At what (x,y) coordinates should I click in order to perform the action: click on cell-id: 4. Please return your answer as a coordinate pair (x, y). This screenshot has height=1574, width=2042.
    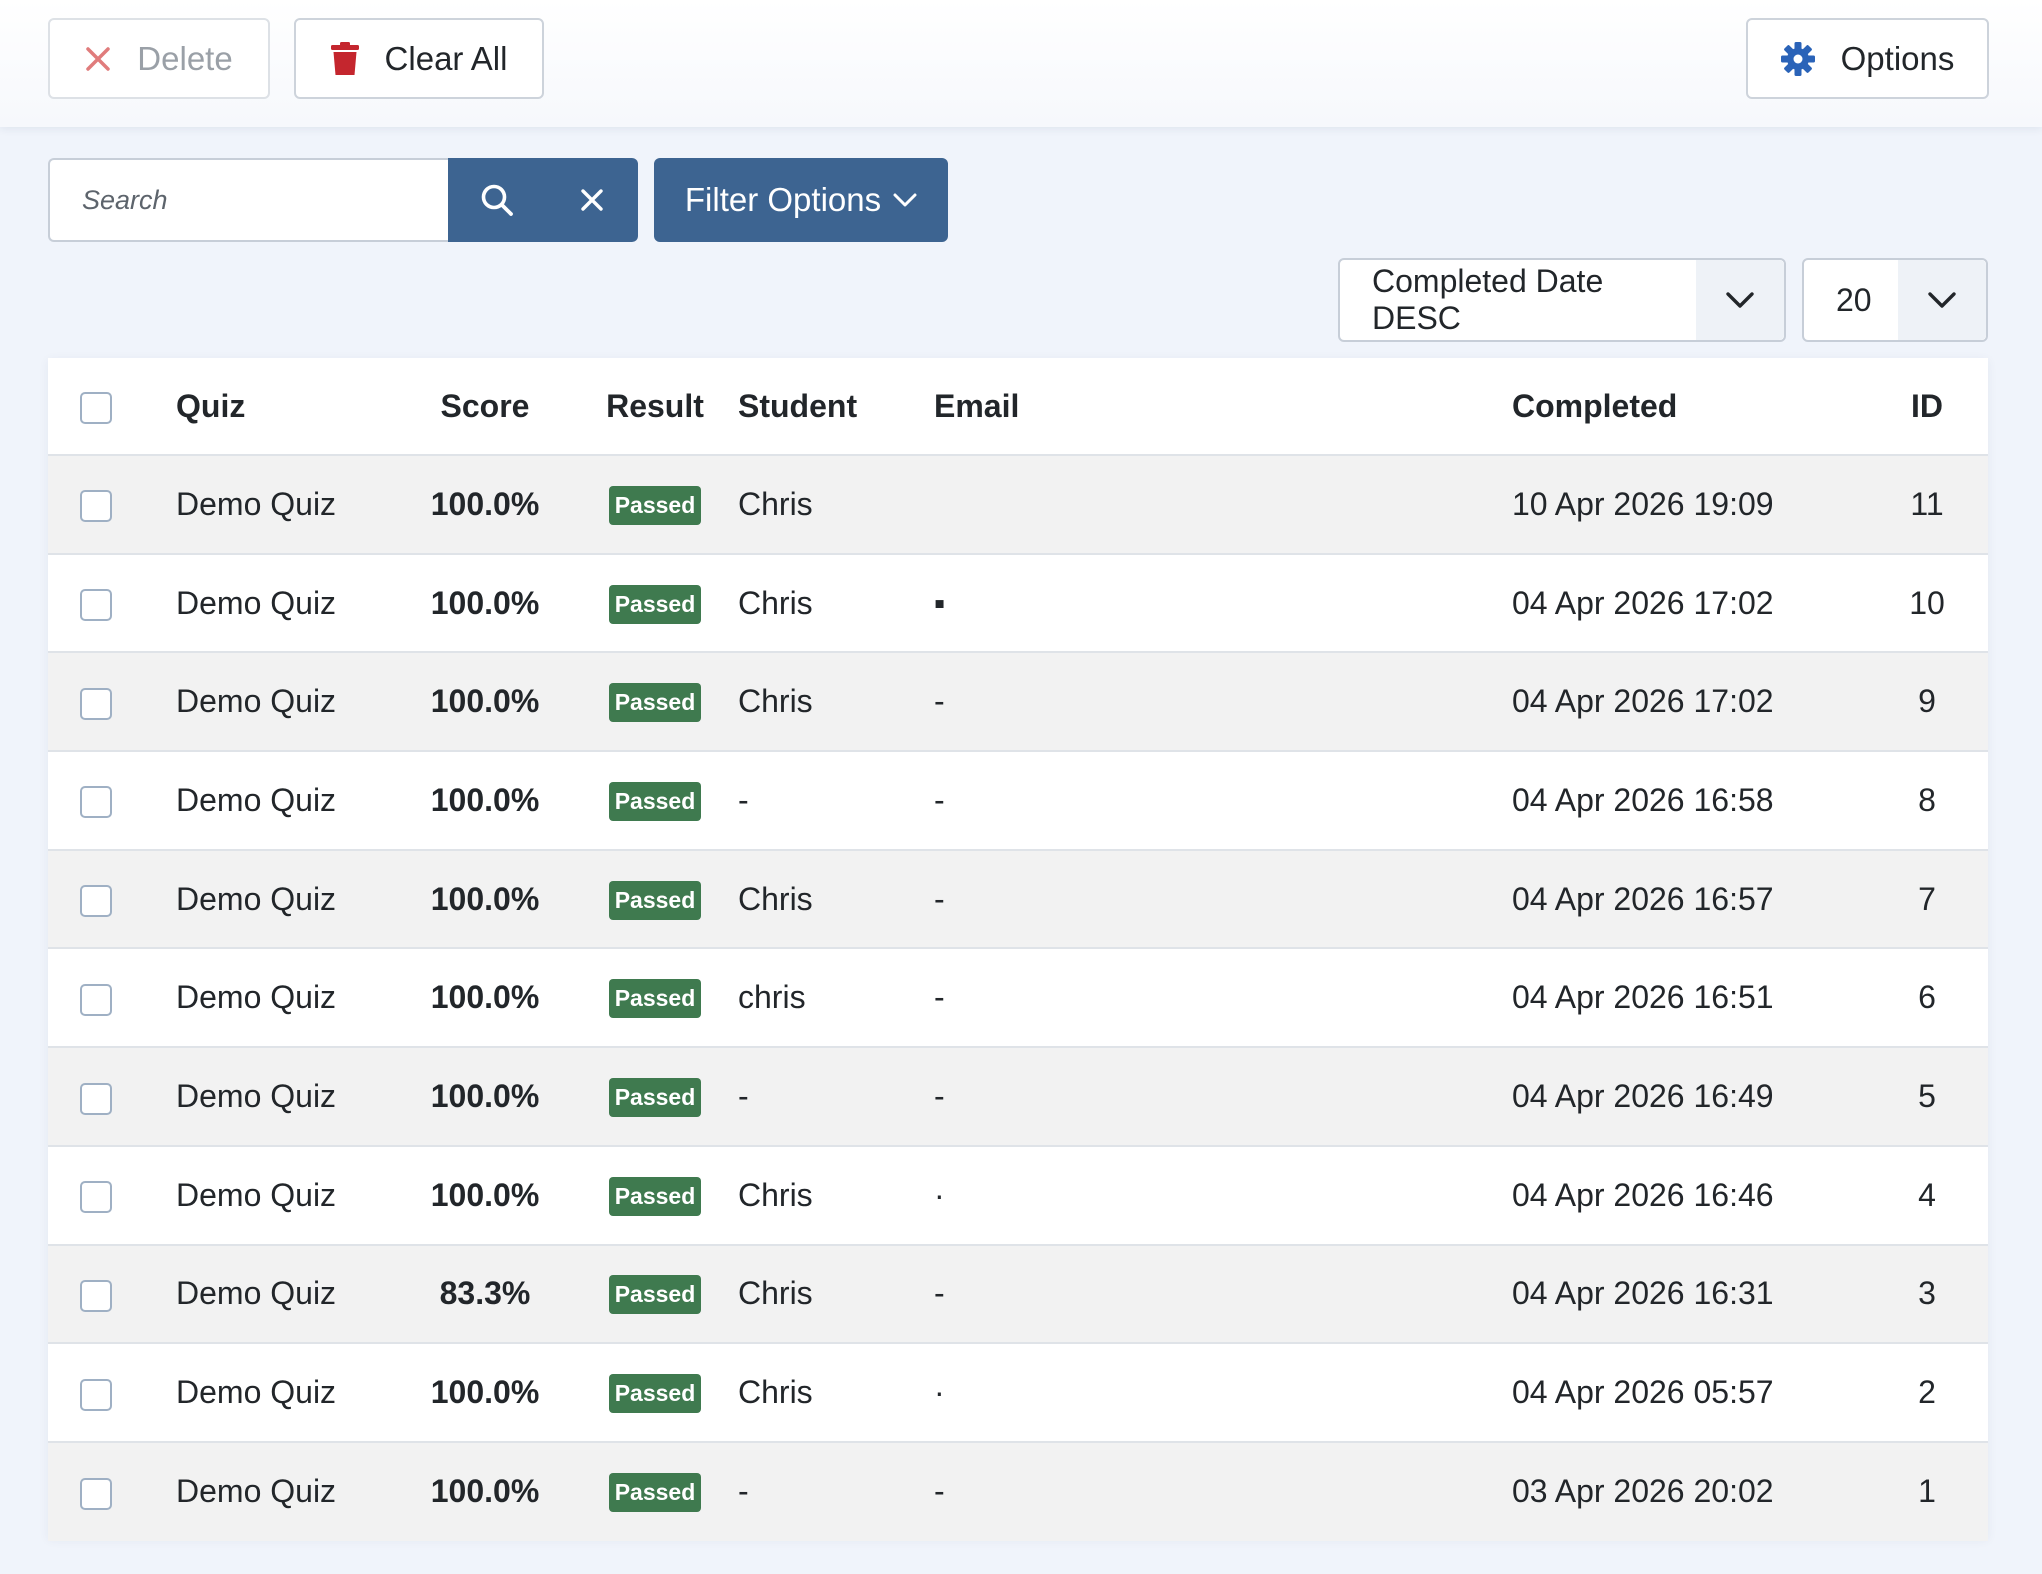
    Looking at the image, I should click on (1927, 1194).